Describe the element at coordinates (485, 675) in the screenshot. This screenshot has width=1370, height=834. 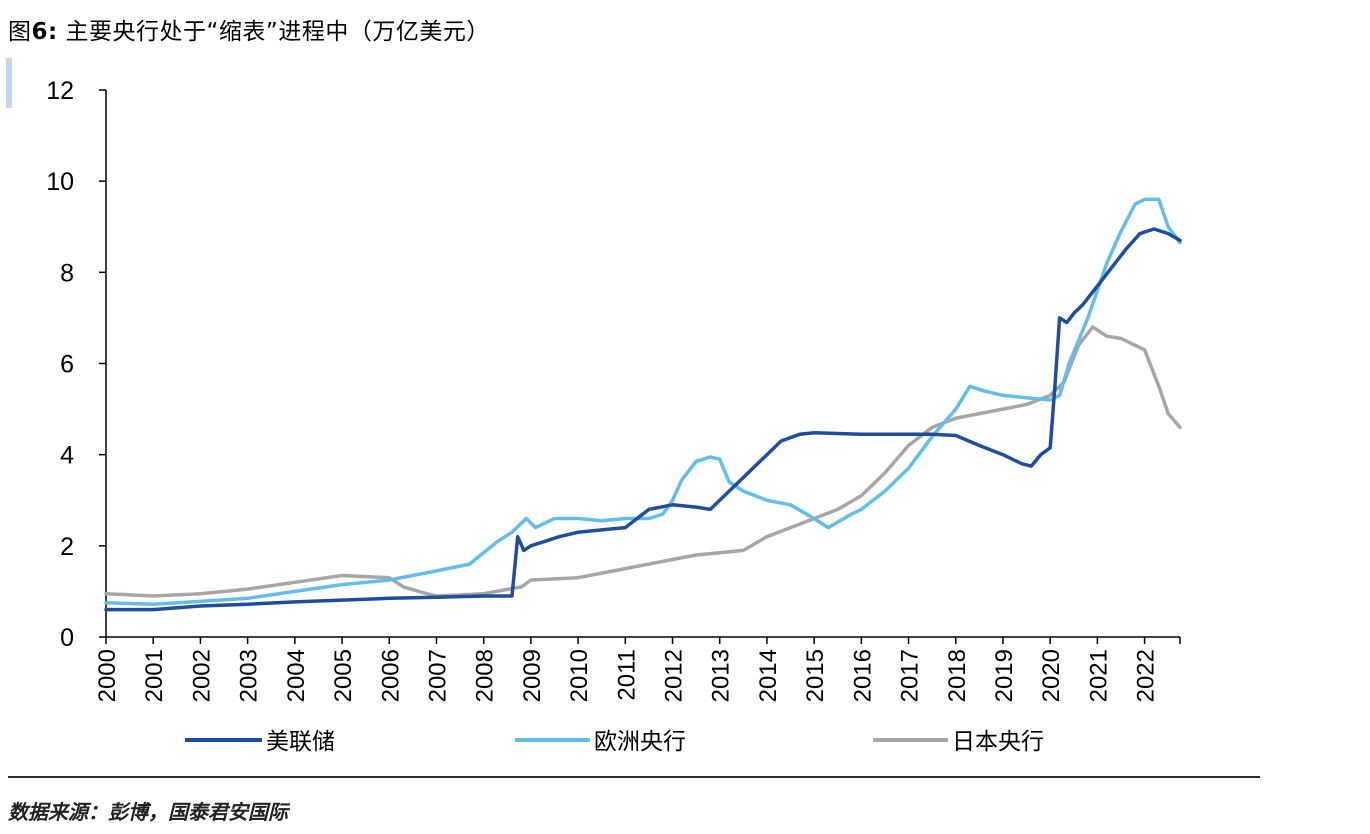
I see `x-tick-label: 2008` at that location.